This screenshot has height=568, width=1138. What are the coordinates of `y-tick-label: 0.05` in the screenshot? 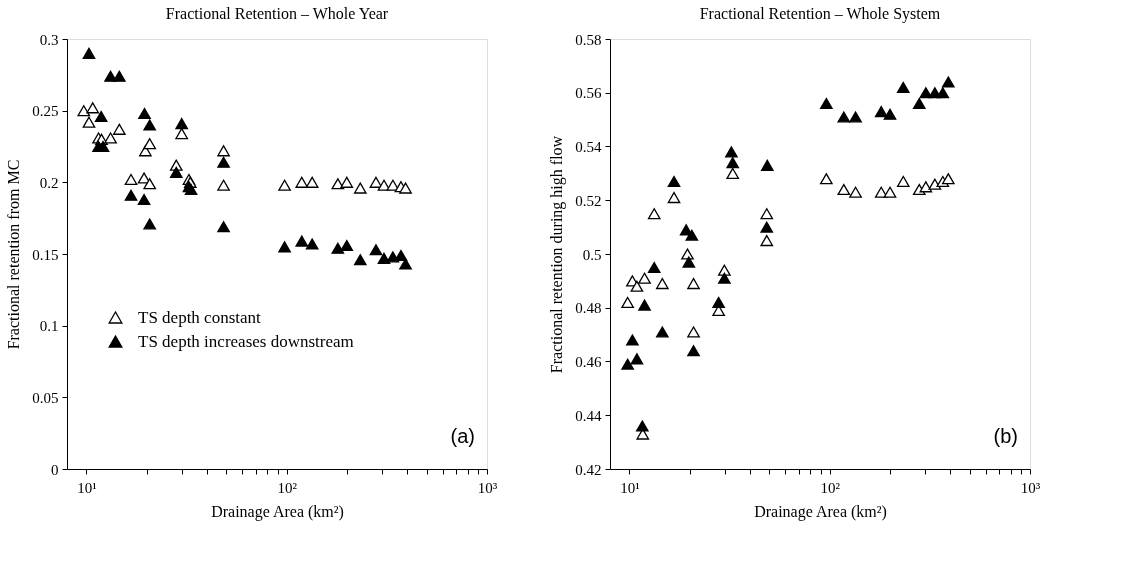 It's located at (45, 397).